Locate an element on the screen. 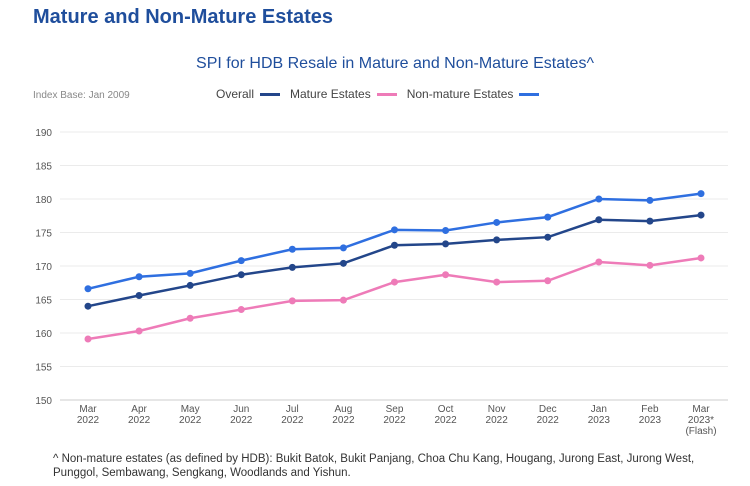 The width and height of the screenshot is (750, 486). x-tick-label: Jan is located at coordinates (599, 409).